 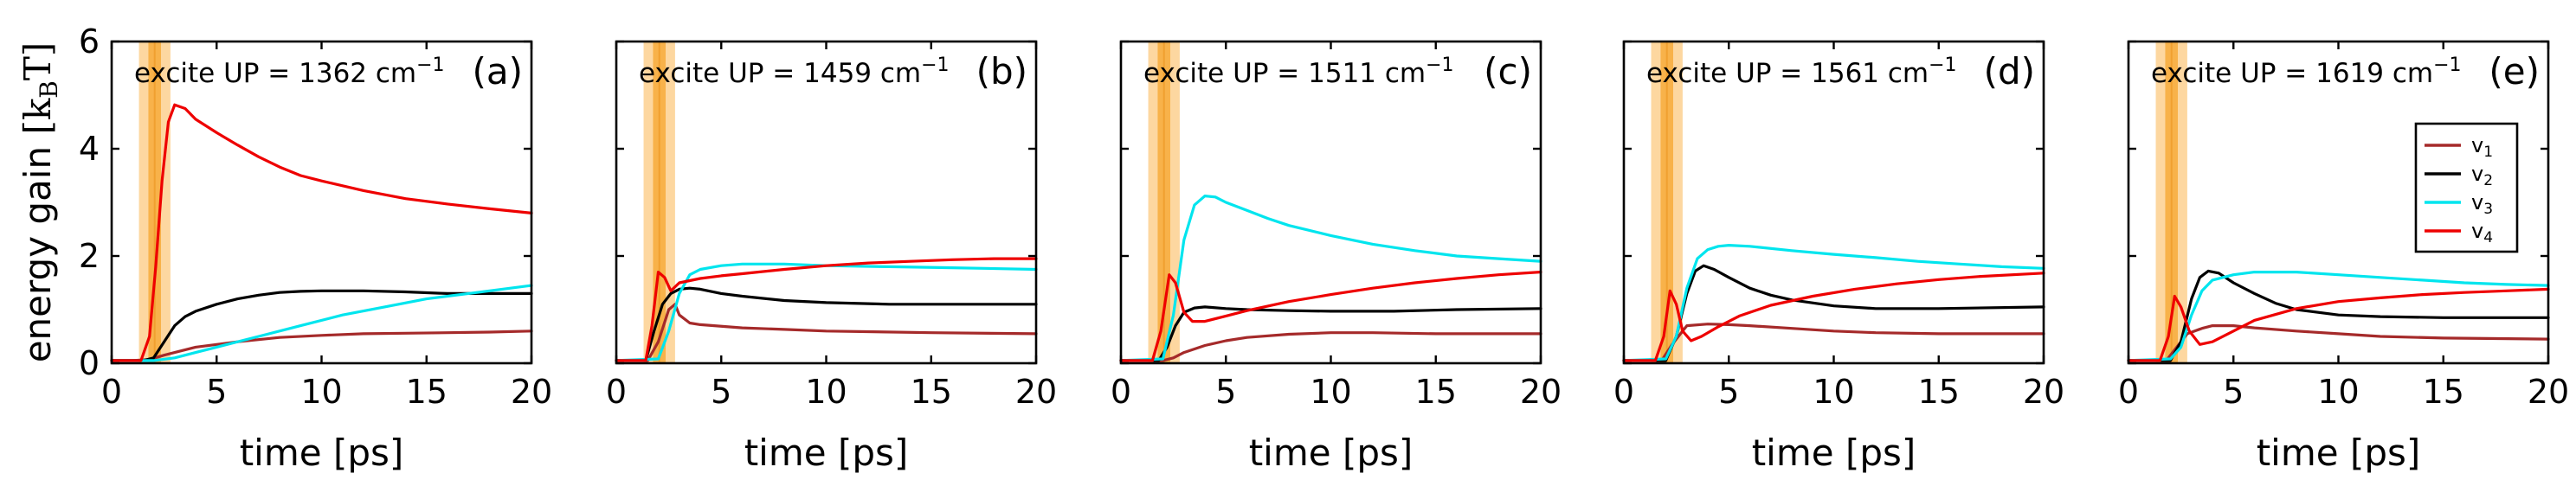 What do you see at coordinates (2514, 71) in the screenshot?
I see `panel-label: (e)` at bounding box center [2514, 71].